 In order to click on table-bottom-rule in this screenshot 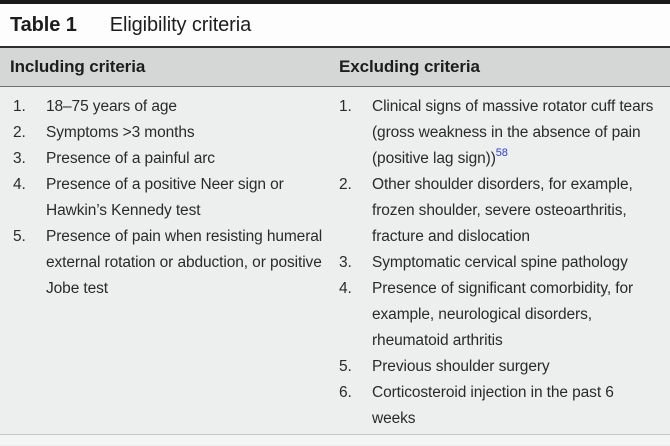, I will do `click(335, 434)`.